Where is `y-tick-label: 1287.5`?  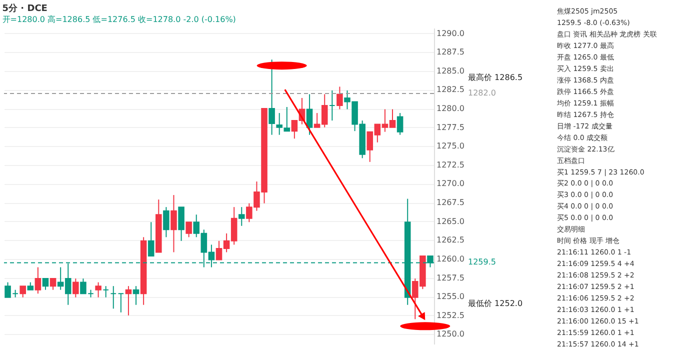 y-tick-label: 1287.5 is located at coordinates (450, 52).